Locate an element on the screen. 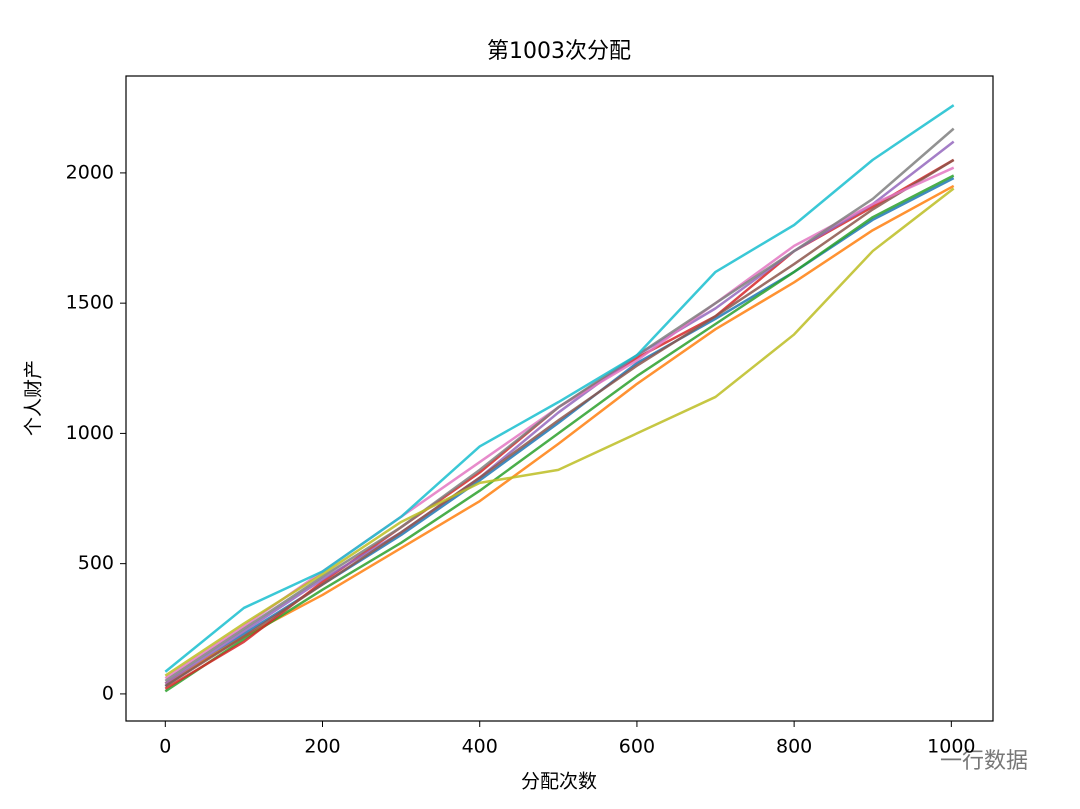 This screenshot has width=1080, height=809. x-tick-label: 1000 is located at coordinates (951, 747).